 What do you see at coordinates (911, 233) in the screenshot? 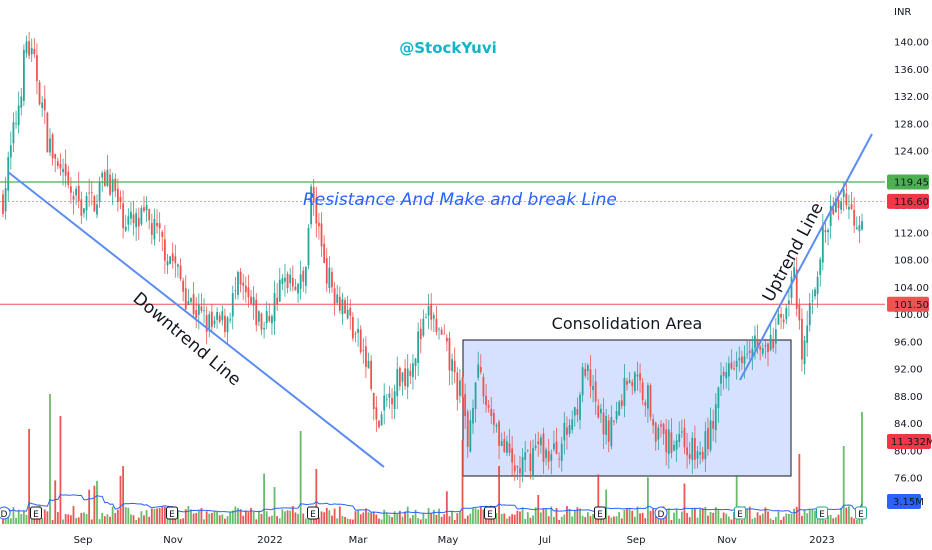
I see `price-tick-label: 112.00` at bounding box center [911, 233].